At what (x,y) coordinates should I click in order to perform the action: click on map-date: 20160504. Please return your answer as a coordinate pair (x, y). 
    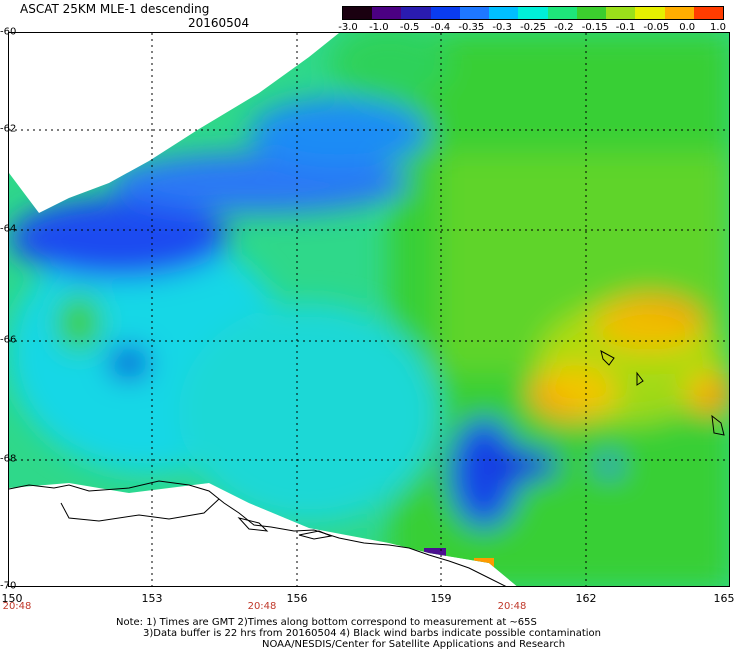
    Looking at the image, I should click on (219, 23).